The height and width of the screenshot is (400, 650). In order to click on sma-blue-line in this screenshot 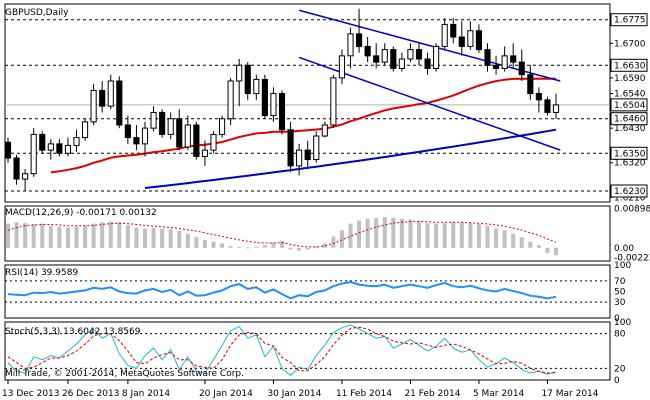, I will do `click(350, 158)`.